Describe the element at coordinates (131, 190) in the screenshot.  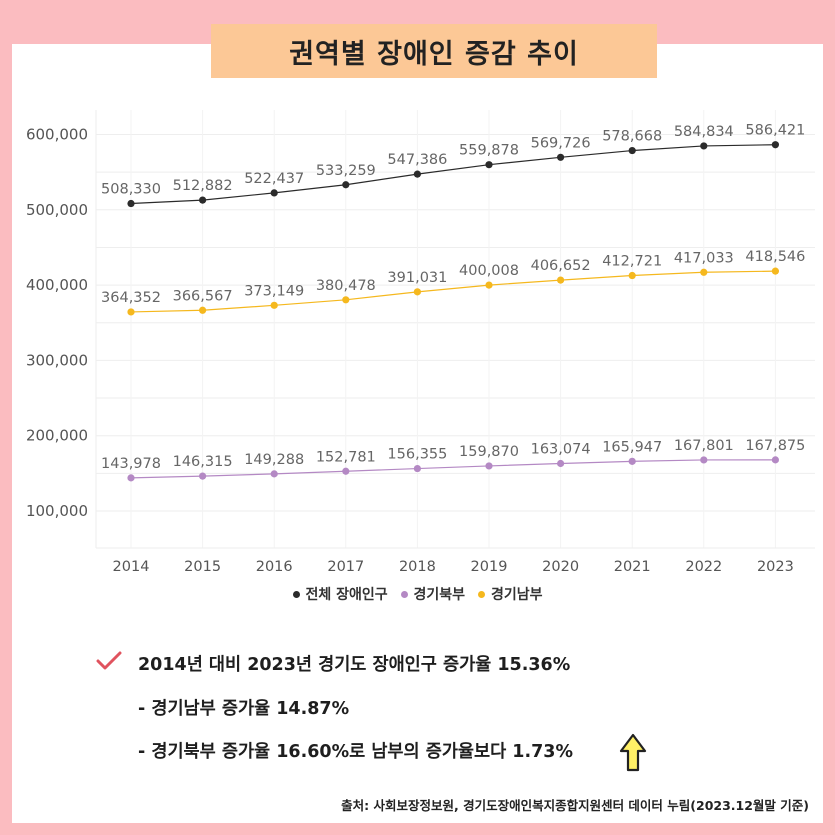
I see `data-label: 508,330` at that location.